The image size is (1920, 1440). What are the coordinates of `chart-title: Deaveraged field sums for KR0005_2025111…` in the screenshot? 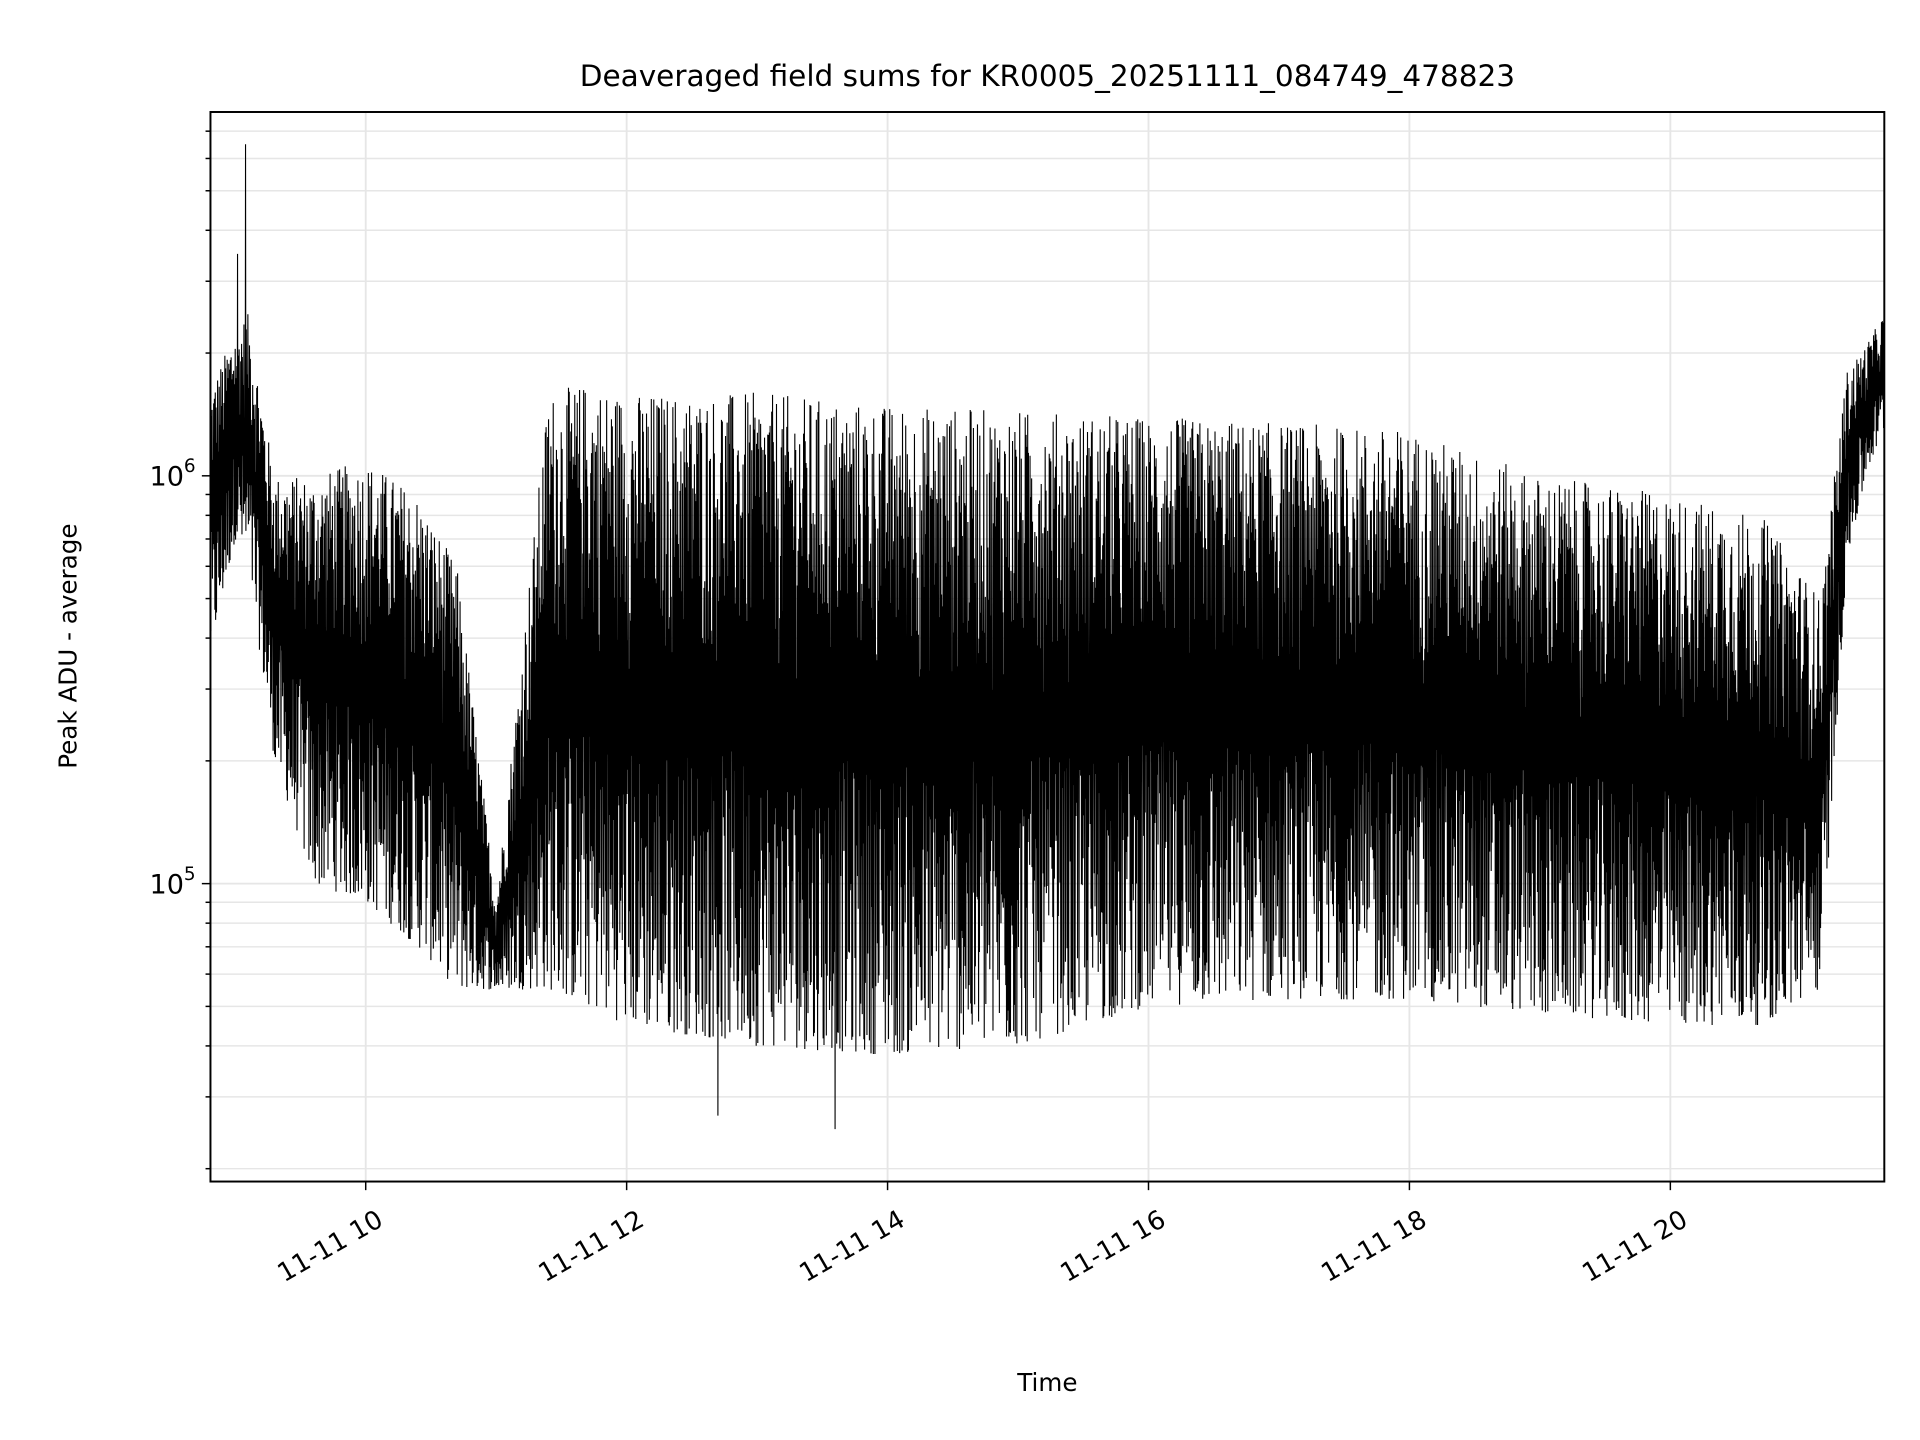 It's located at (1047, 76).